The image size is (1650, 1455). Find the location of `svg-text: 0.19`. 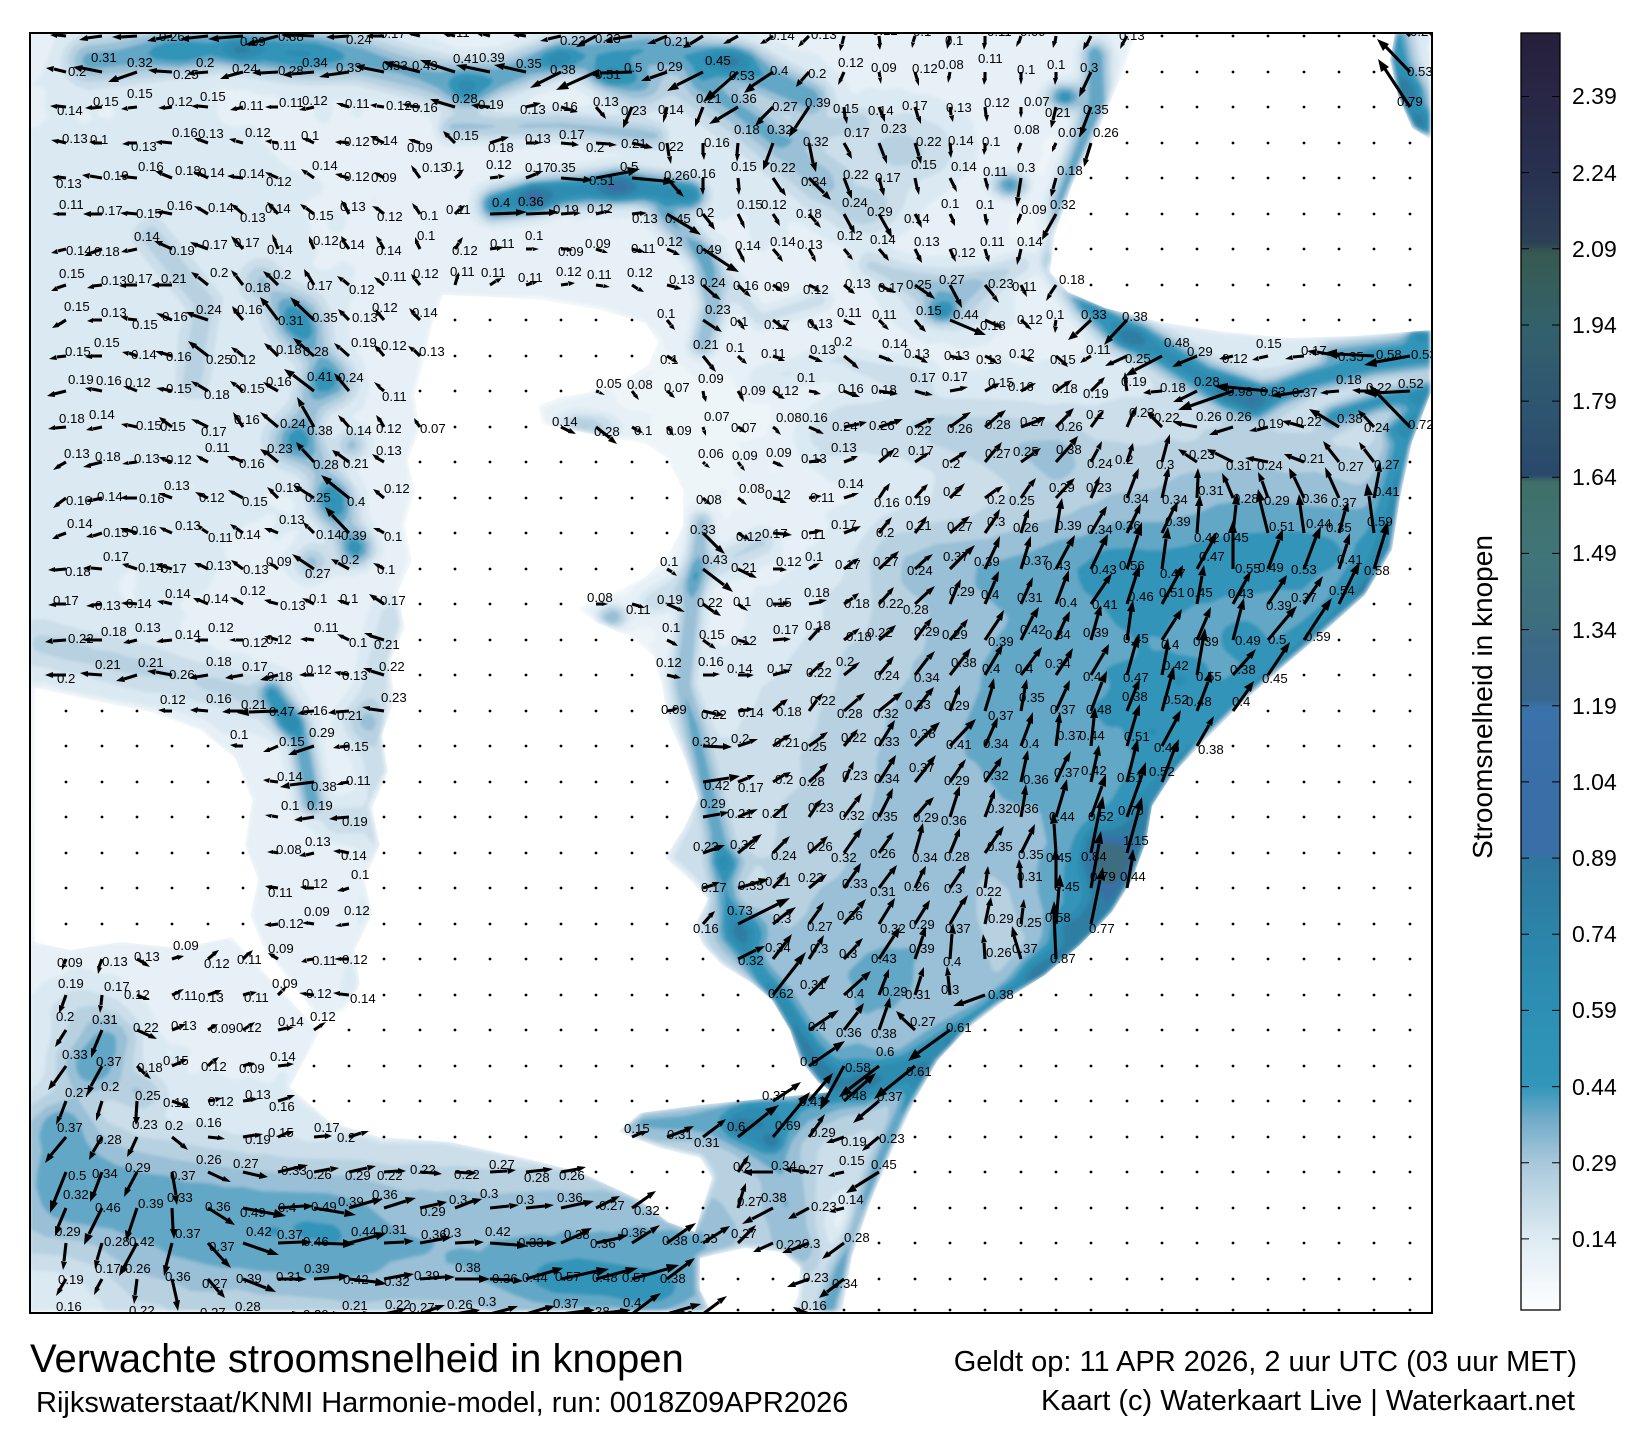

svg-text: 0.19 is located at coordinates (81, 379).